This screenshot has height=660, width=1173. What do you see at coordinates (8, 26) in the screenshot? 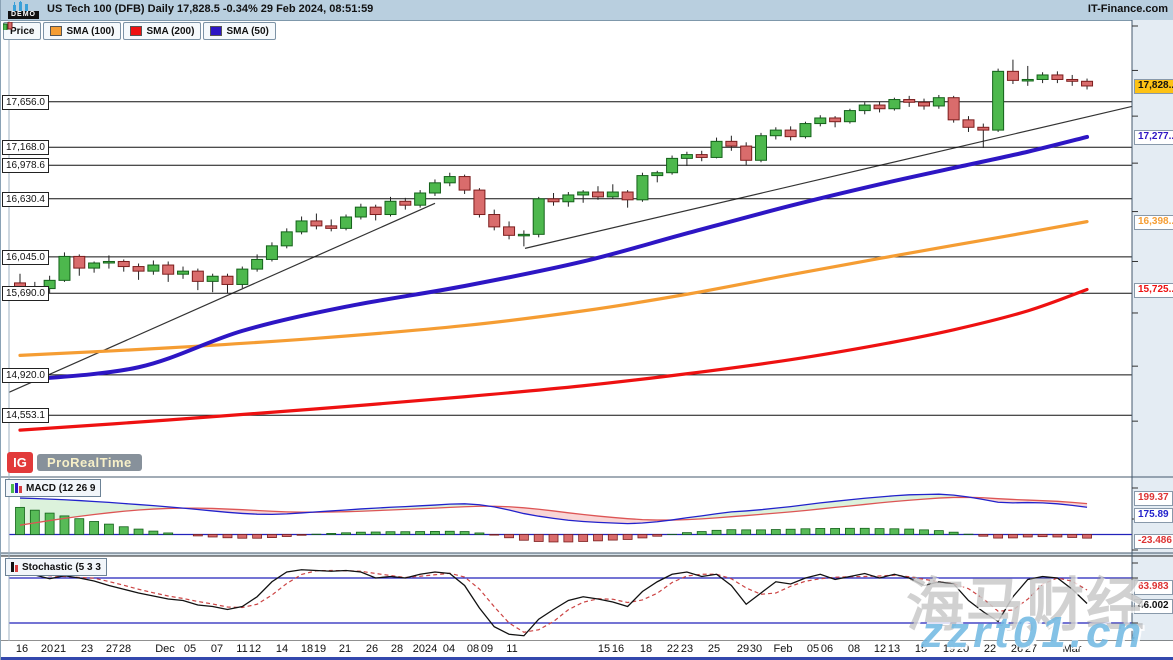
I see `price-candle-icon` at bounding box center [8, 26].